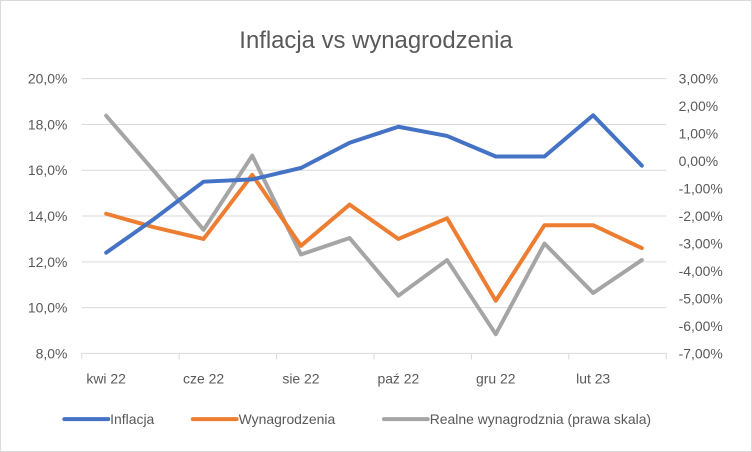  Describe the element at coordinates (701, 271) in the screenshot. I see `right-tick-label: -4,00%` at that location.